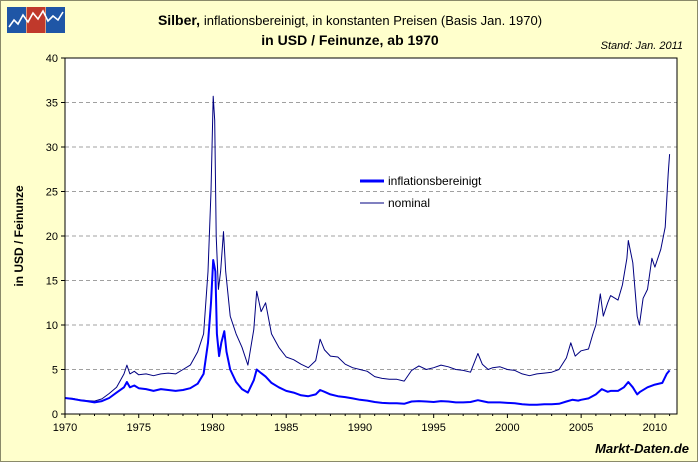 This screenshot has height=462, width=698. I want to click on y-tick-label: 30, so click(52, 148).